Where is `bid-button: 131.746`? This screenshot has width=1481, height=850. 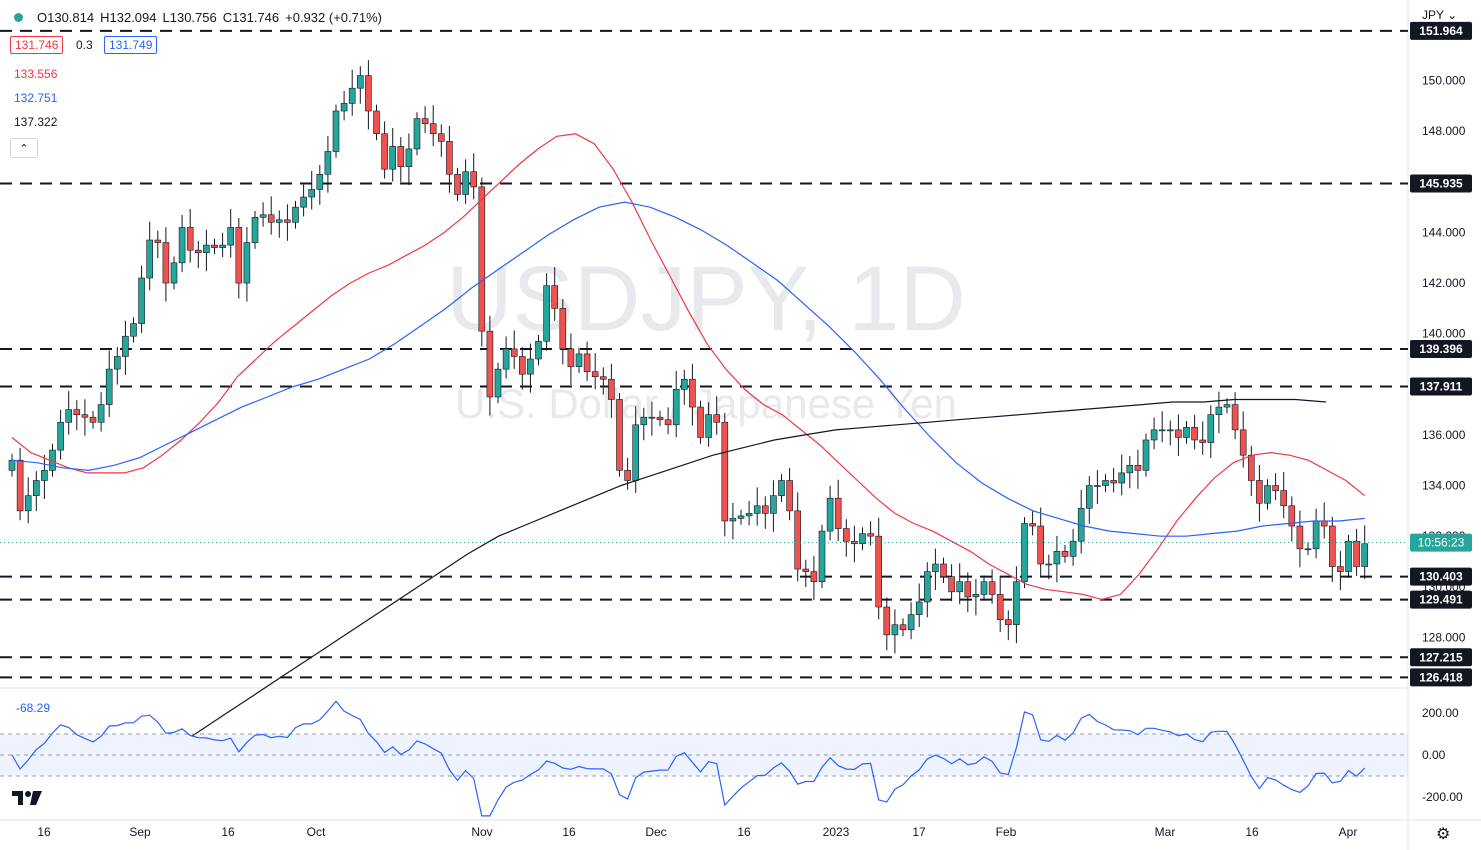
bid-button: 131.746 is located at coordinates (37, 45).